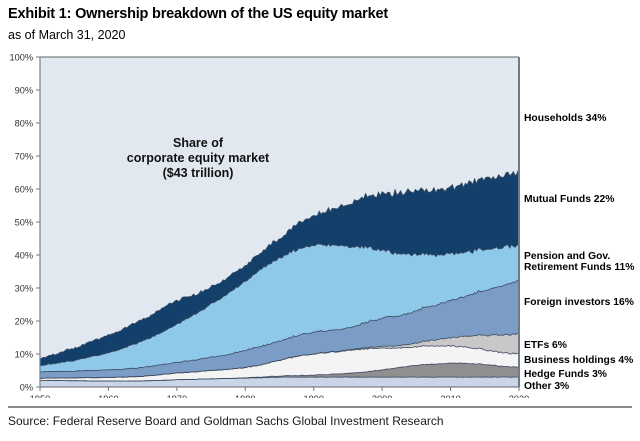 This screenshot has width=640, height=441. Describe the element at coordinates (579, 267) in the screenshot. I see `series-label-pension-line2: Retirement Funds 11%` at that location.